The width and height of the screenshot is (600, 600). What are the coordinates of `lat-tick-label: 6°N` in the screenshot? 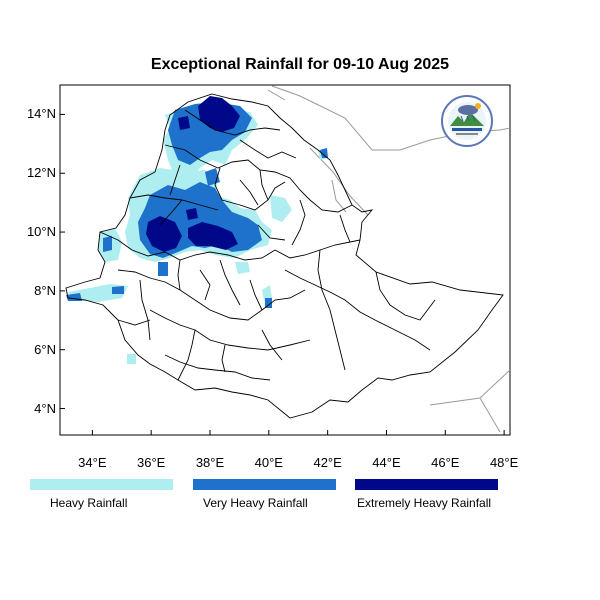 It's located at (45, 349).